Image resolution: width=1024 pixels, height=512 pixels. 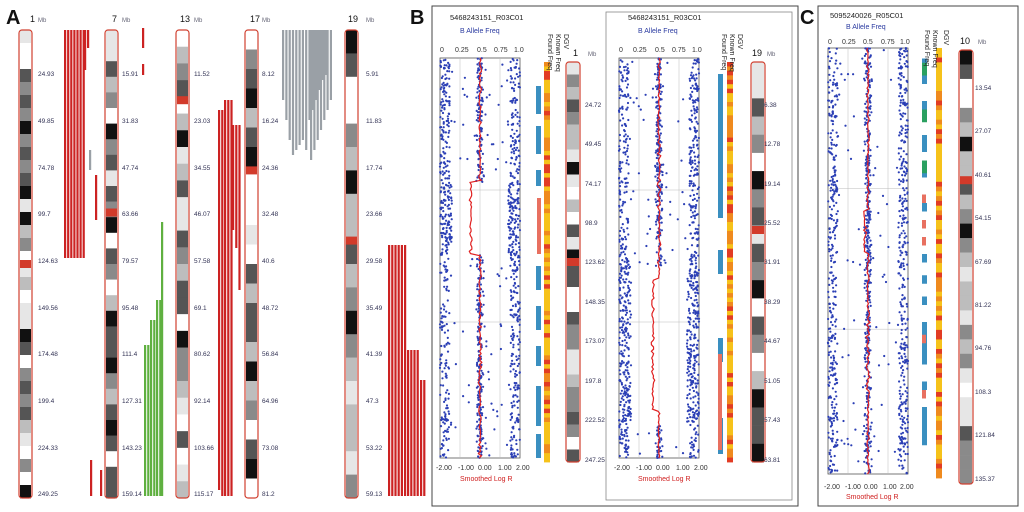 What do you see at coordinates (664, 17) in the screenshot?
I see `b2-sample-name: 5468243151_R03C01` at bounding box center [664, 17].